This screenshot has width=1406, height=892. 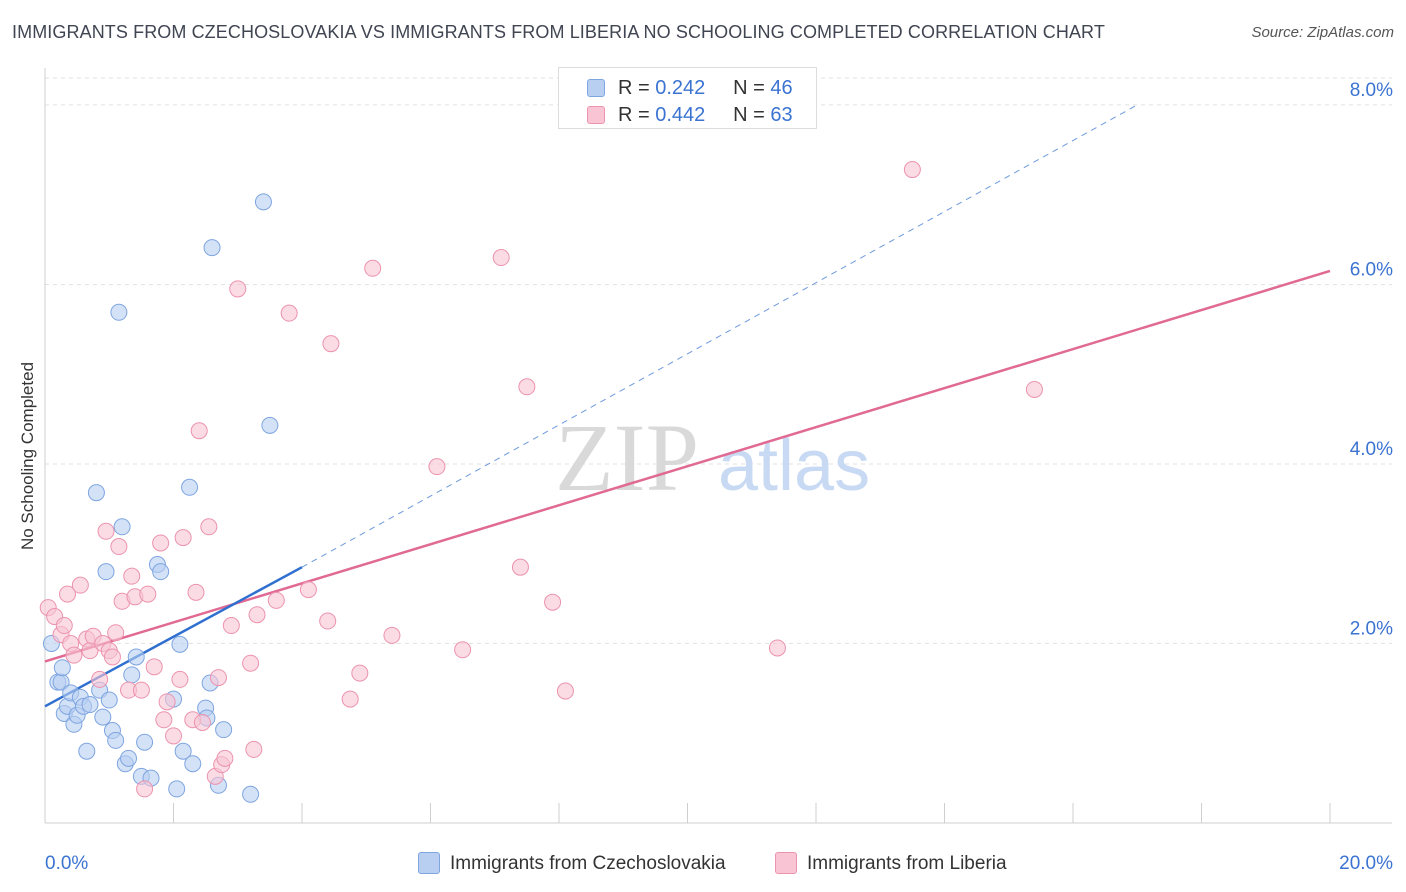 I want to click on trend-czechoslovakia, so click(x=173, y=637).